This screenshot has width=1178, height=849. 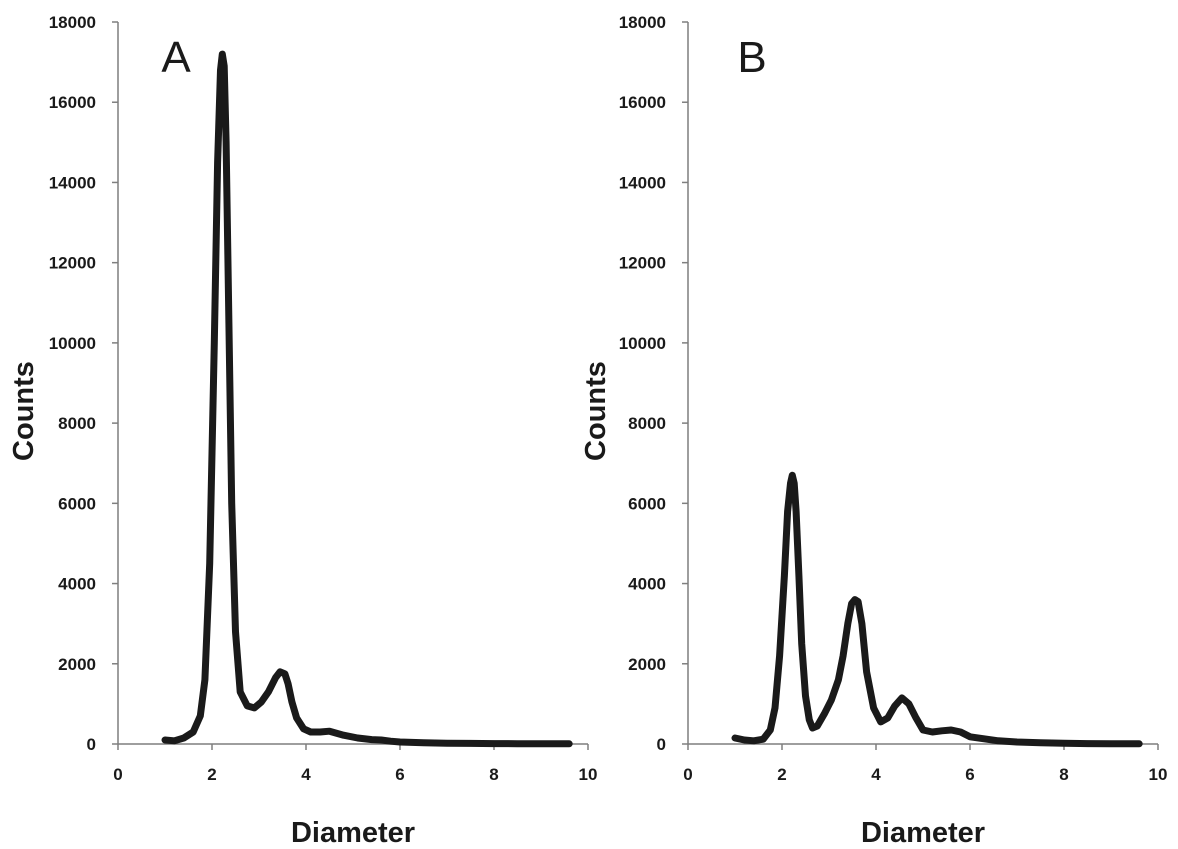 I want to click on panel-label: A, so click(x=176, y=57).